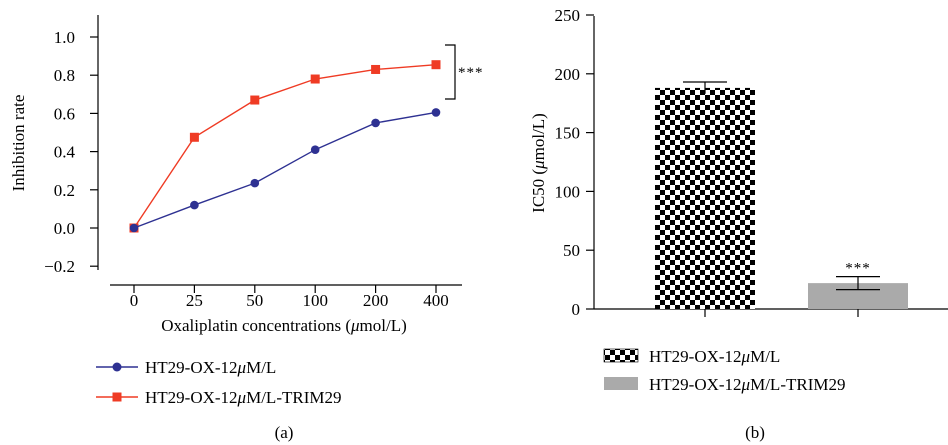  Describe the element at coordinates (65, 152) in the screenshot. I see `y-tick-label: 0.4` at that location.